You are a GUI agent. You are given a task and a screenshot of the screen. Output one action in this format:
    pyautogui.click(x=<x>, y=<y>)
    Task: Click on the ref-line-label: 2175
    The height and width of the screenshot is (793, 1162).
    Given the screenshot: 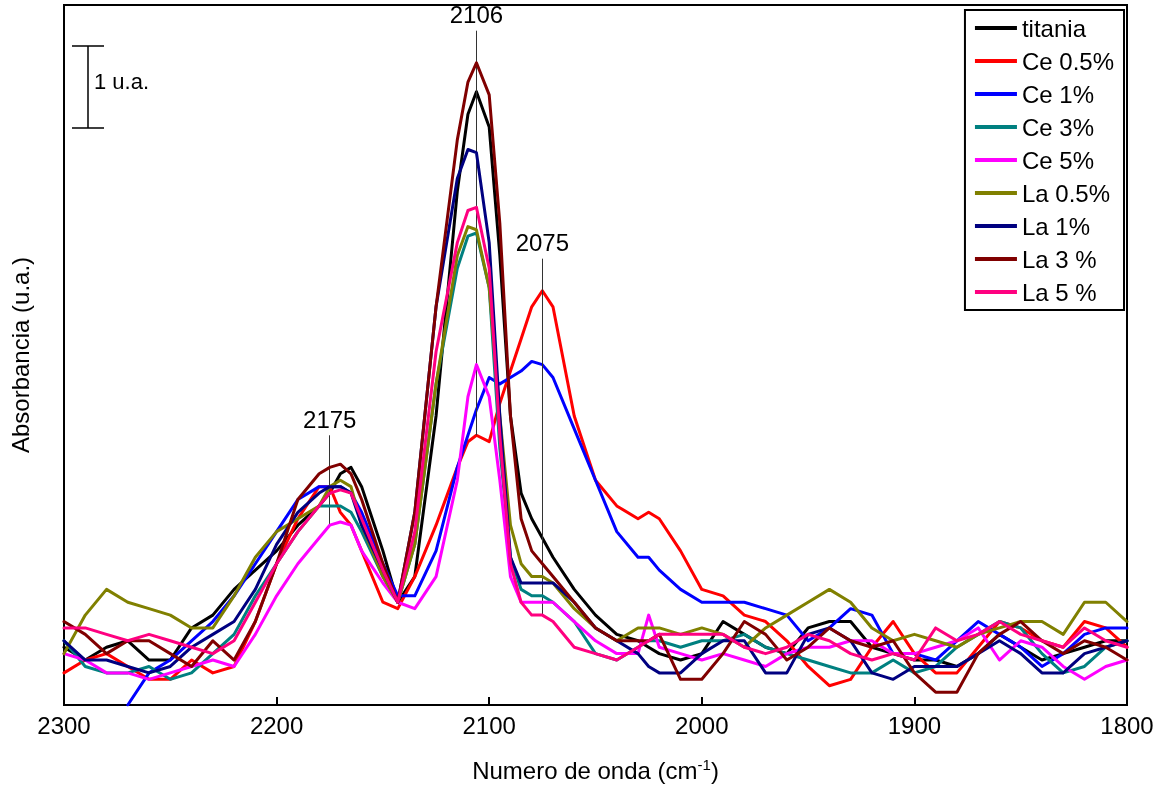 What is the action you would take?
    pyautogui.click(x=330, y=419)
    